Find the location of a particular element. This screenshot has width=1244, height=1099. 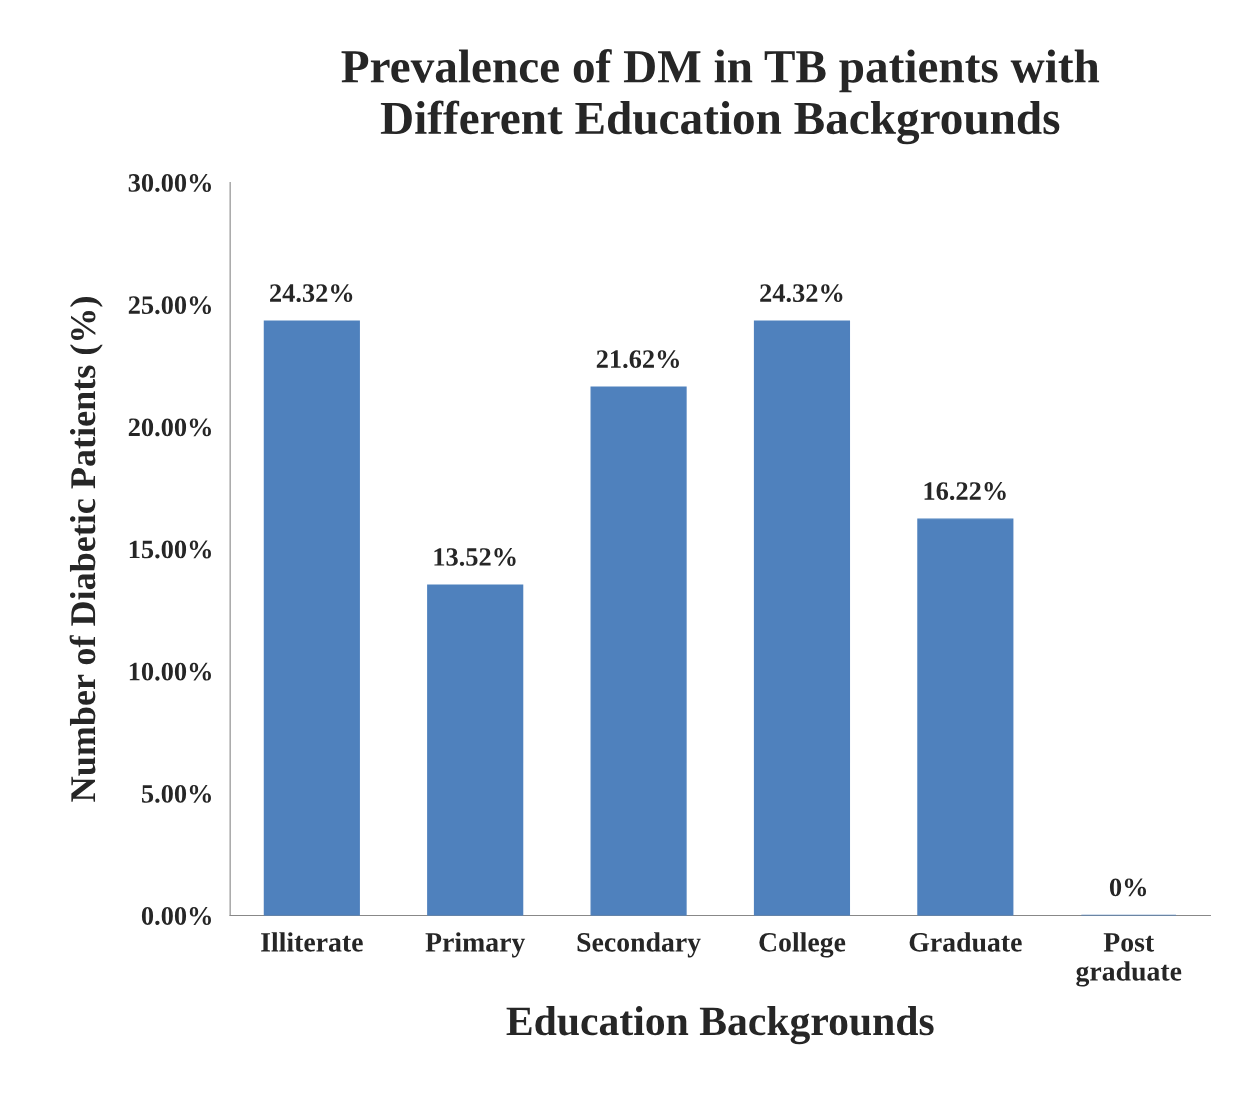

x-tick-label: Illiterate is located at coordinates (312, 942).